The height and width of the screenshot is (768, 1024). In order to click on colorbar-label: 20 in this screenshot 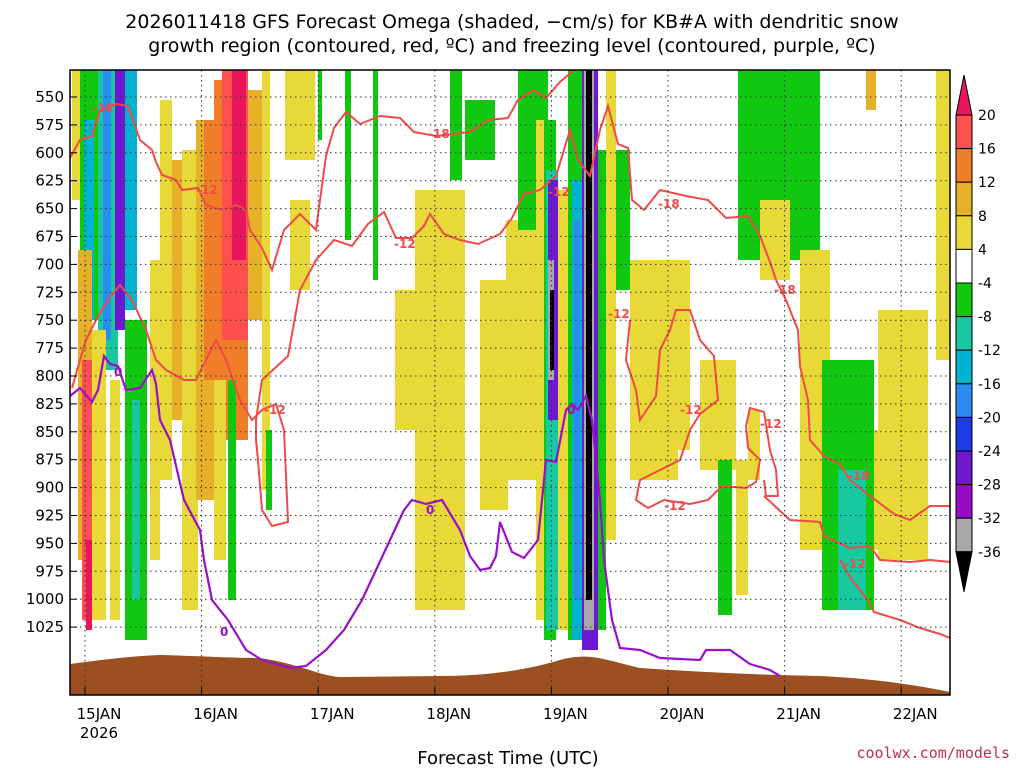, I will do `click(987, 116)`.